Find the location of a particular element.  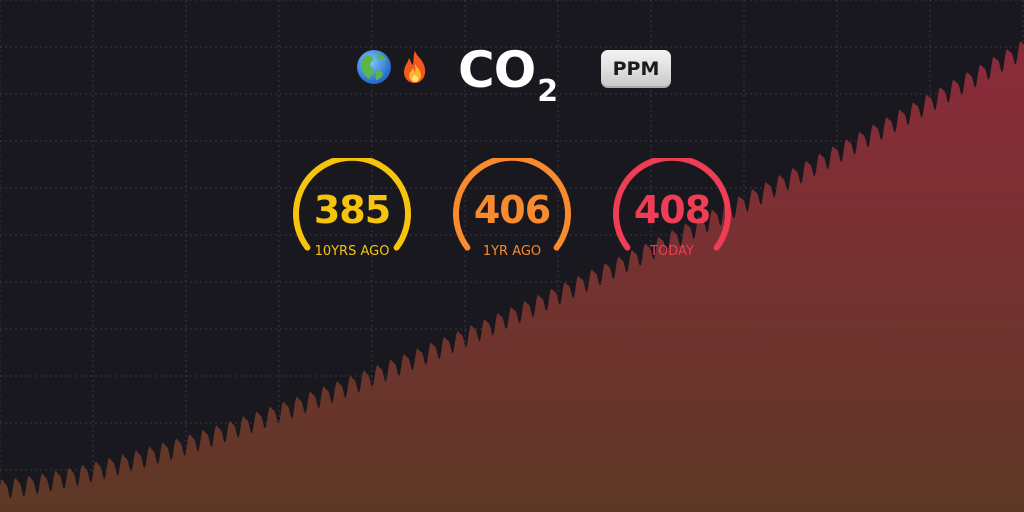

gauge-value: 406 is located at coordinates (512, 210).